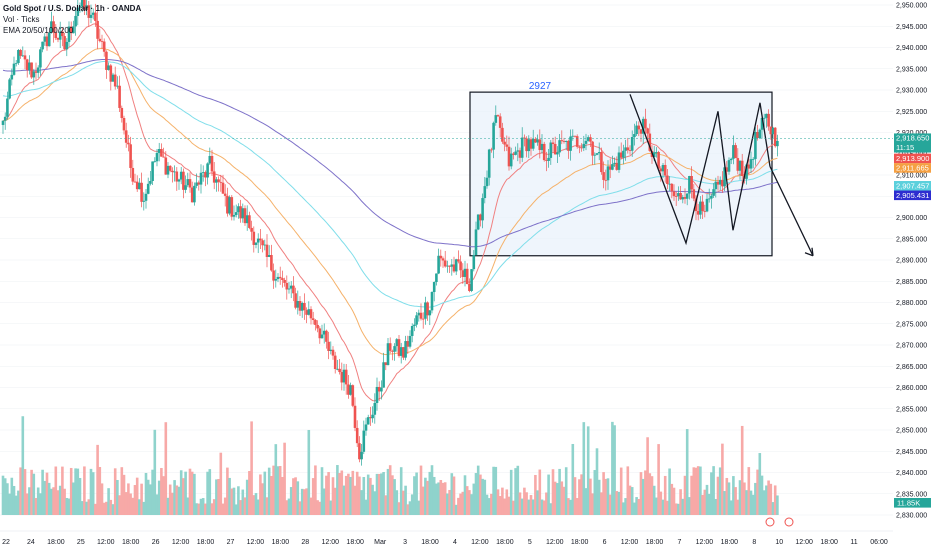 This screenshot has width=932, height=555. I want to click on range-box, so click(621, 174).